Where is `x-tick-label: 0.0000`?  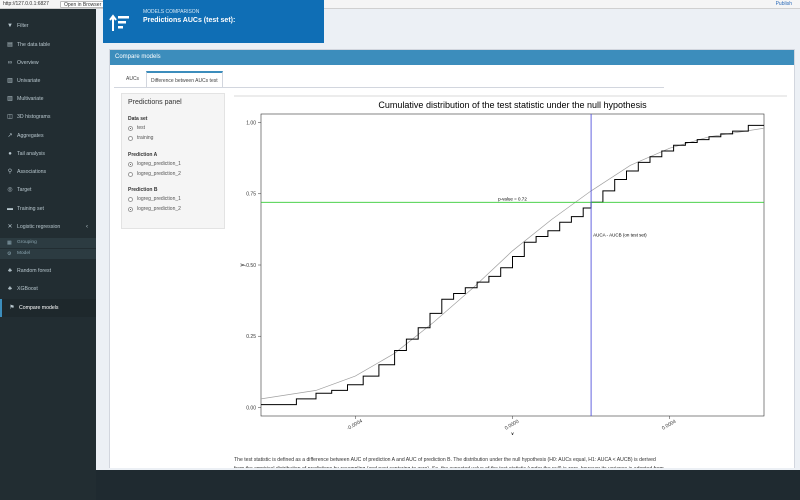
x-tick-label: 0.0000 is located at coordinates (512, 425).